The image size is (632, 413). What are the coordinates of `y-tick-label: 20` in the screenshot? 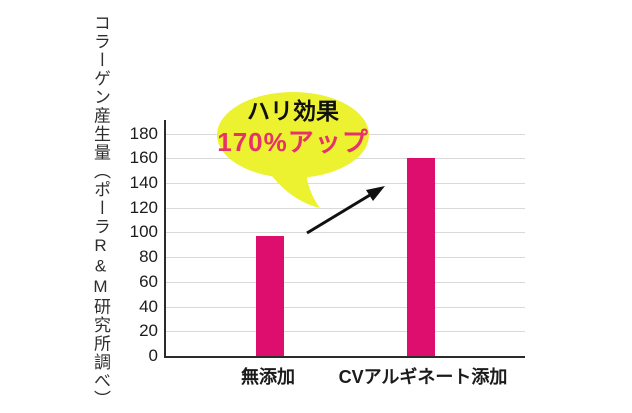 It's located at (148, 331).